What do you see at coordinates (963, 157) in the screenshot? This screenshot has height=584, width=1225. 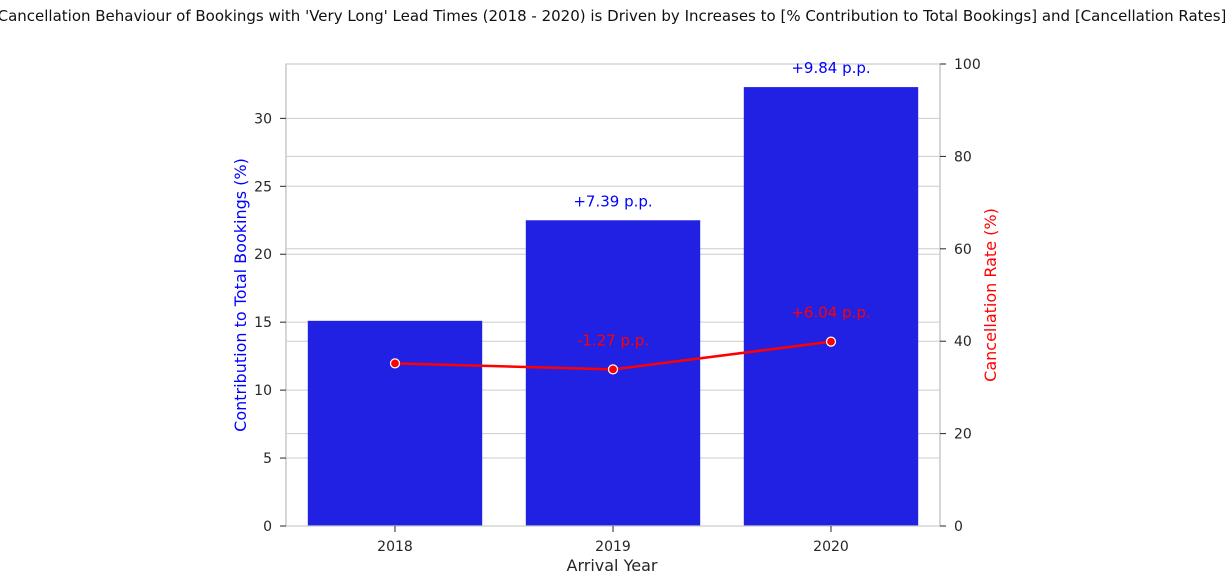 I see `right-tick-label: 80` at bounding box center [963, 157].